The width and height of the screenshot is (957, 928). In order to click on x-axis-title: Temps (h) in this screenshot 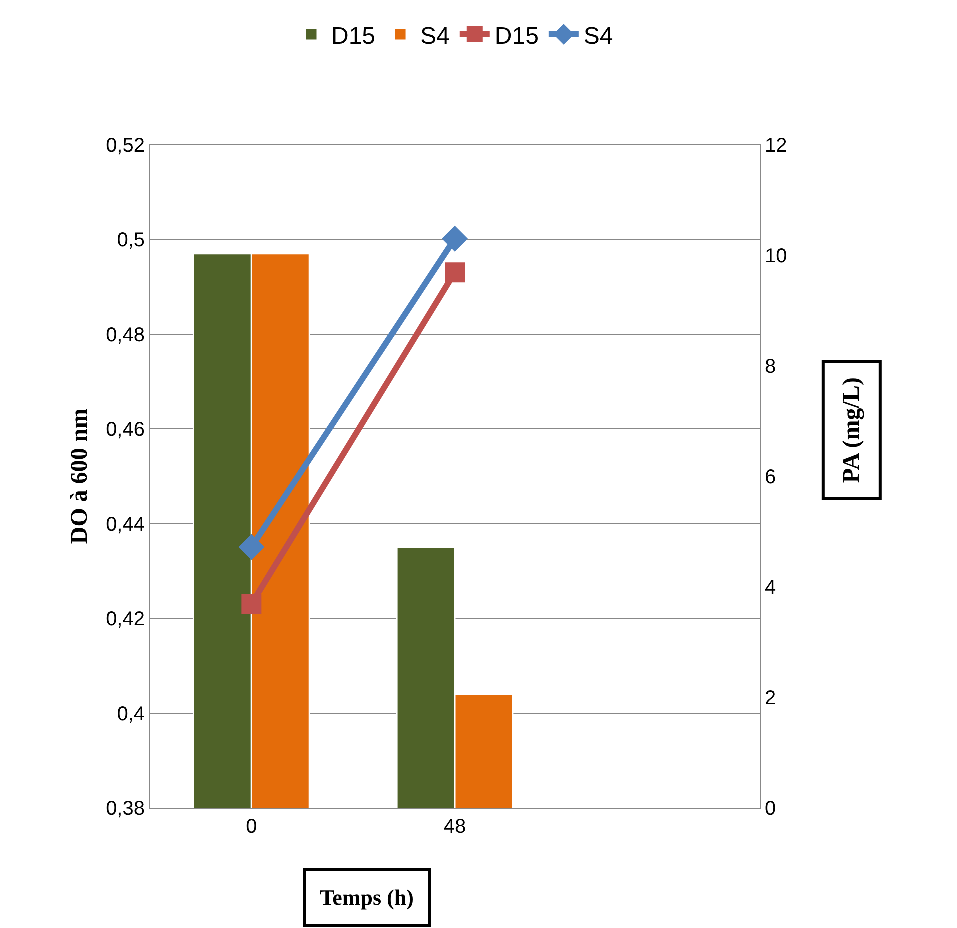, I will do `click(367, 897)`.